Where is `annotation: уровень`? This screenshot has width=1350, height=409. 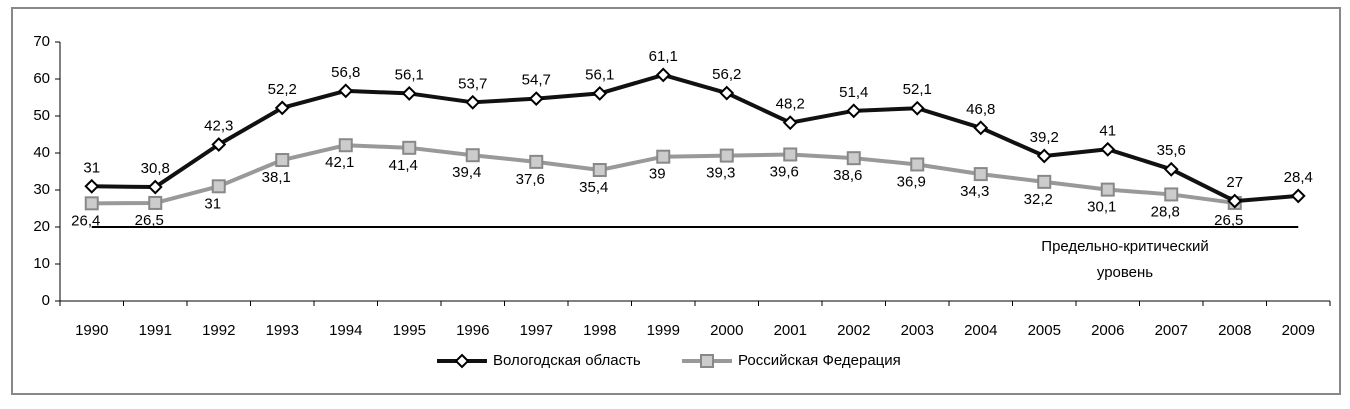
annotation: уровень is located at coordinates (1125, 272).